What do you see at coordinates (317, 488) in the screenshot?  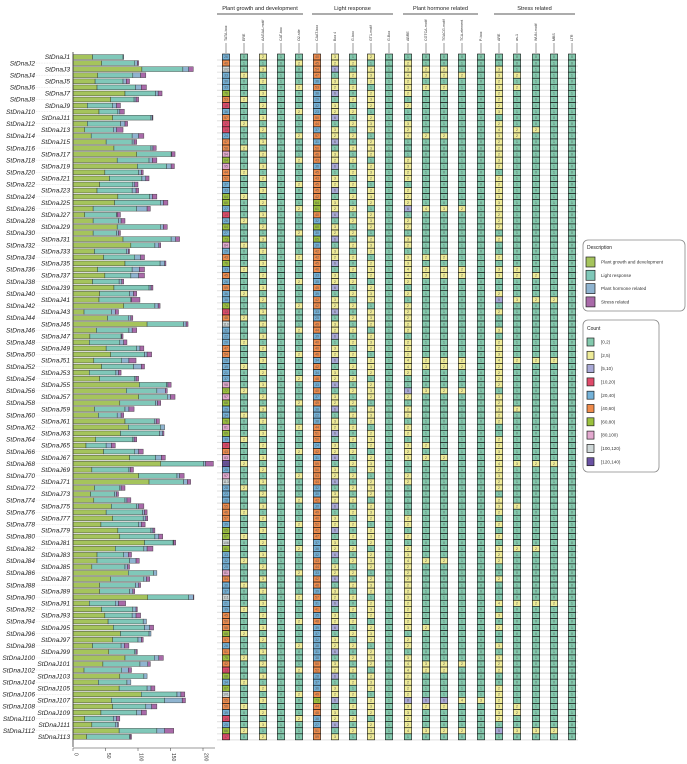 I see `cell-value: 32` at bounding box center [317, 488].